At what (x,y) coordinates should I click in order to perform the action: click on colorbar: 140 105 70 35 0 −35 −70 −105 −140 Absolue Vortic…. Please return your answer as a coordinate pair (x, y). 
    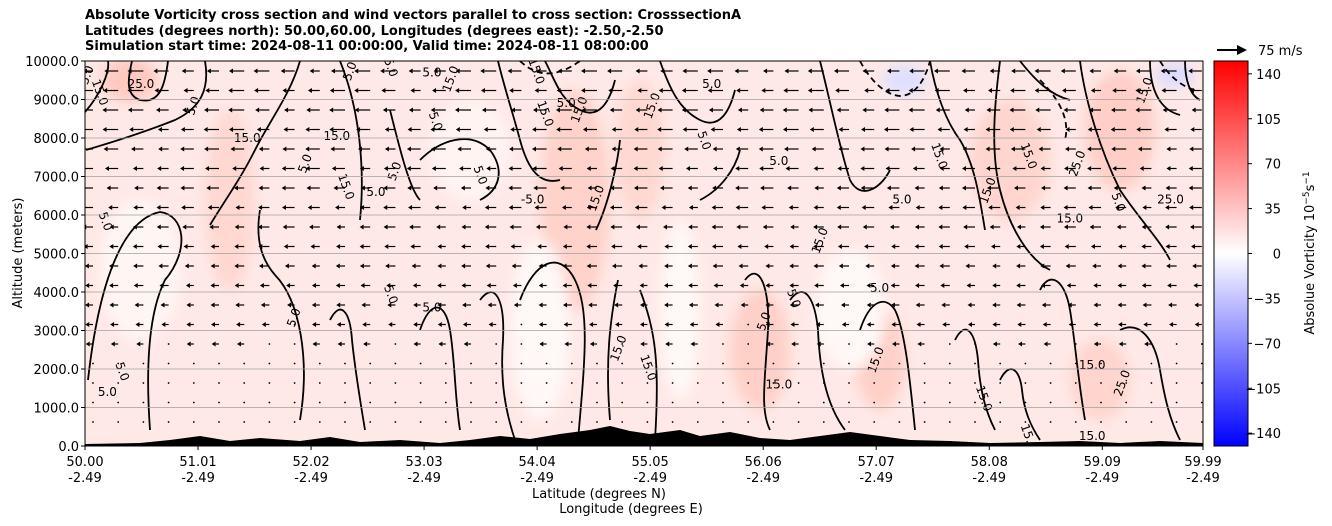
    Looking at the image, I should click on (1265, 253).